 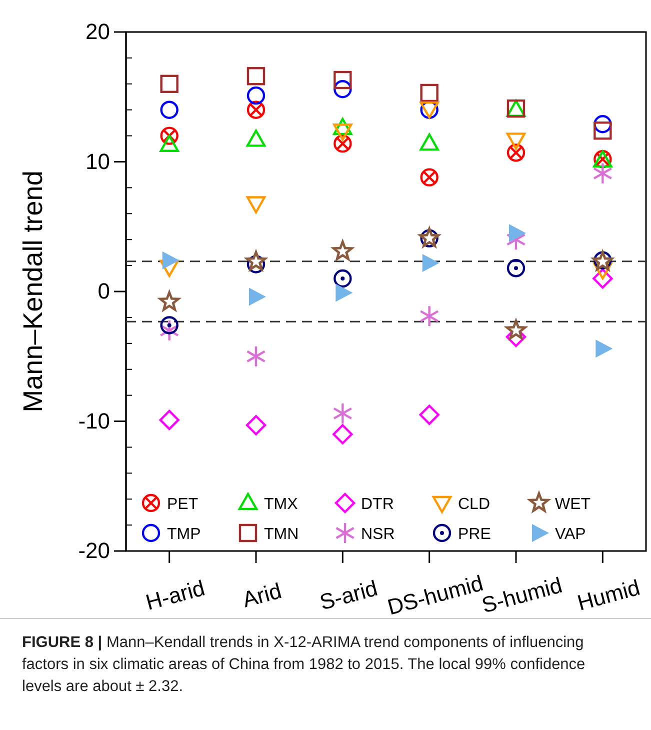 I want to click on legend-label: TMP, so click(x=184, y=534).